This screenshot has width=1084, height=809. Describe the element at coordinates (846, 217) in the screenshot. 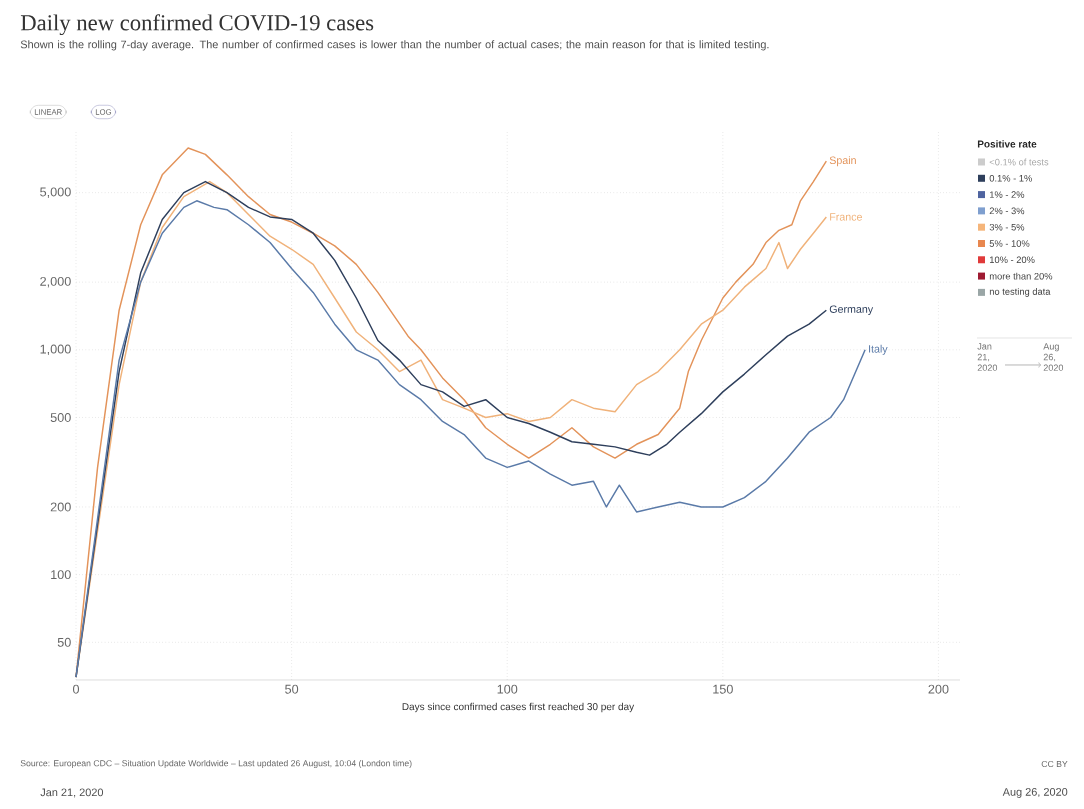

I see `series-label: France` at that location.